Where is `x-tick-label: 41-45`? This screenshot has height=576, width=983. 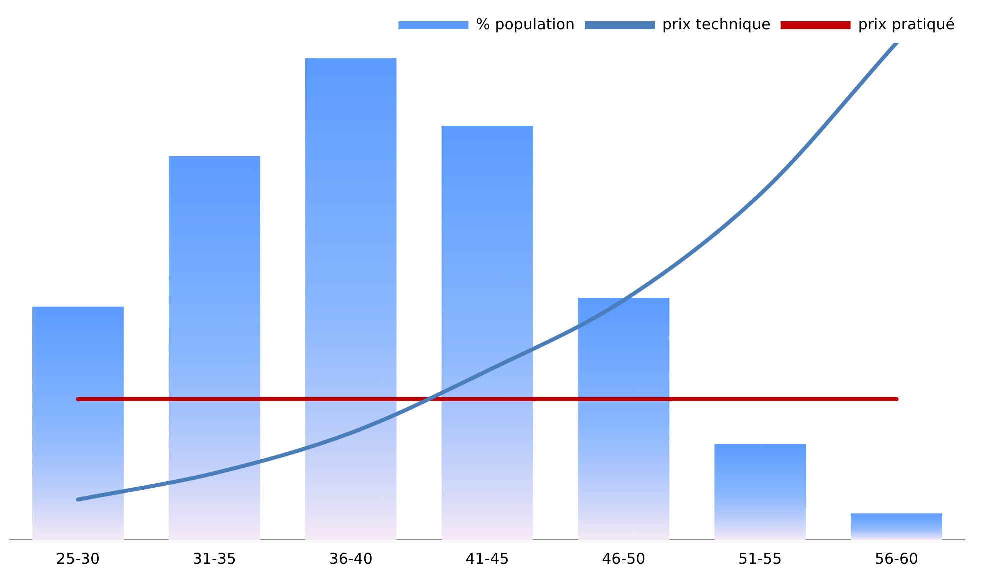
x-tick-label: 41-45 is located at coordinates (488, 559).